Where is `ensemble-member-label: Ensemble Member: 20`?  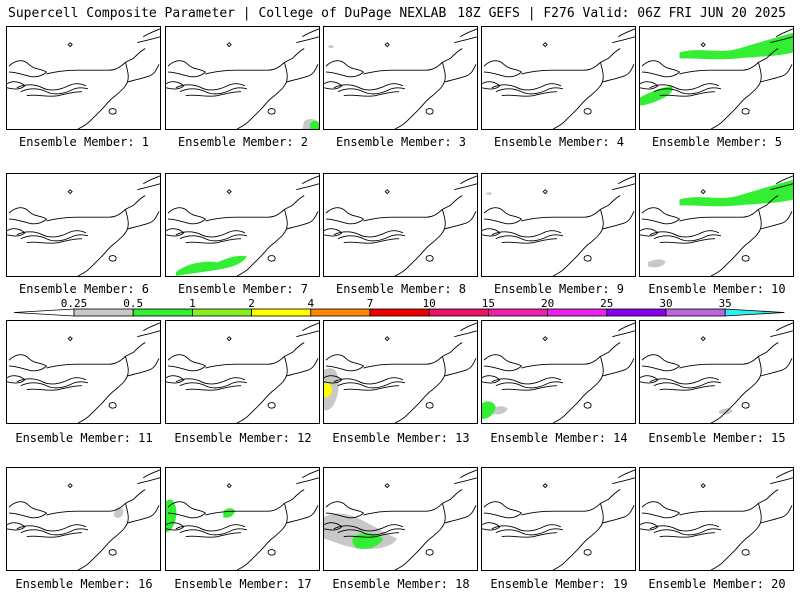 ensemble-member-label: Ensemble Member: 20 is located at coordinates (717, 584).